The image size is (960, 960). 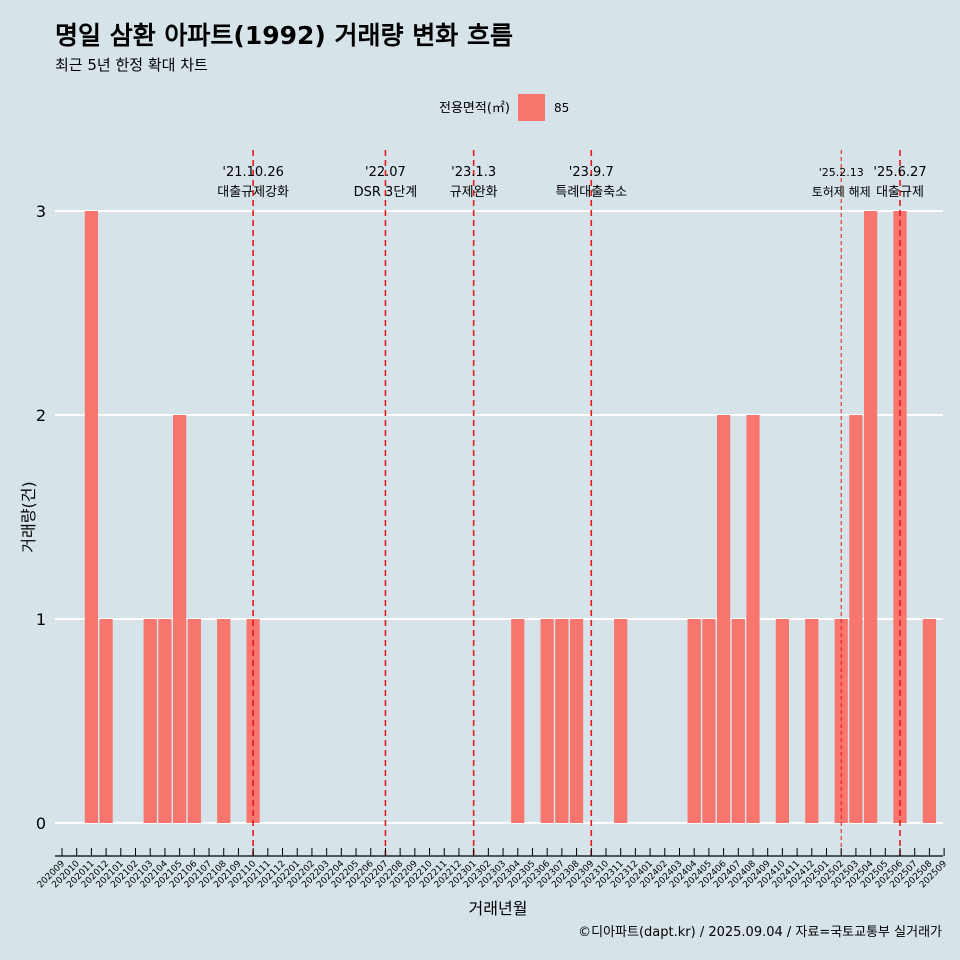 What do you see at coordinates (41, 517) in the screenshot?
I see `y-axis-ticks: 0 1 2 3` at bounding box center [41, 517].